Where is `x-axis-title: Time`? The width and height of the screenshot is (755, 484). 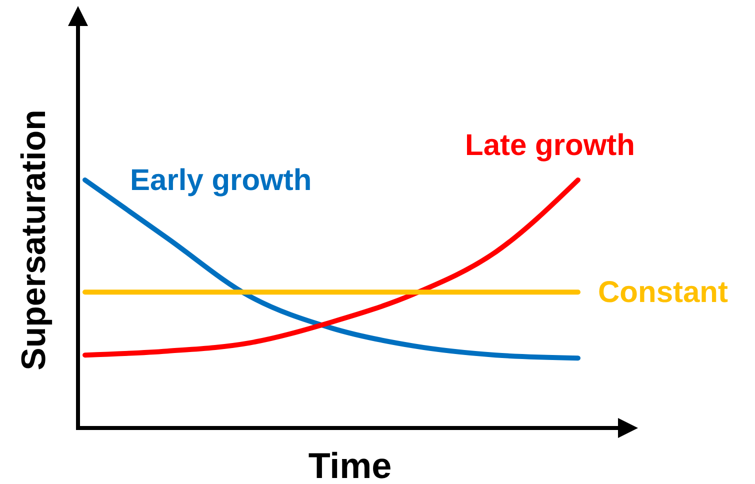 x-axis-title: Time is located at coordinates (350, 464).